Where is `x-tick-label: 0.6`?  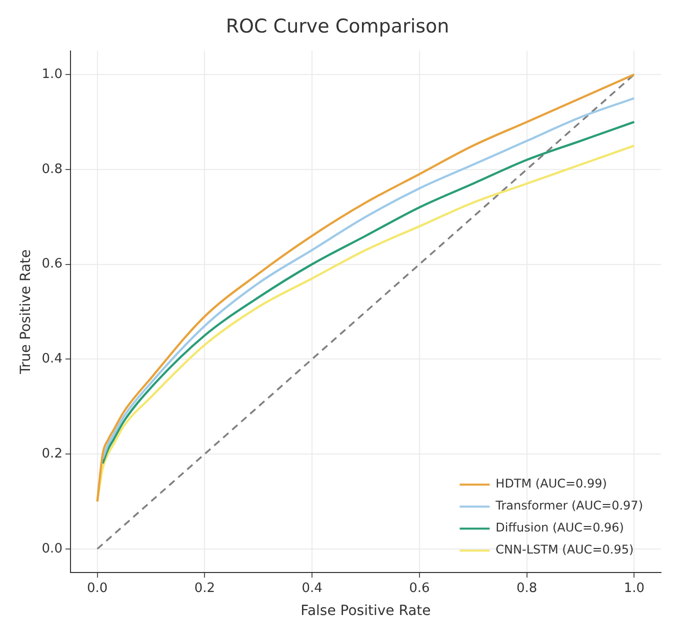
x-tick-label: 0.6 is located at coordinates (419, 588).